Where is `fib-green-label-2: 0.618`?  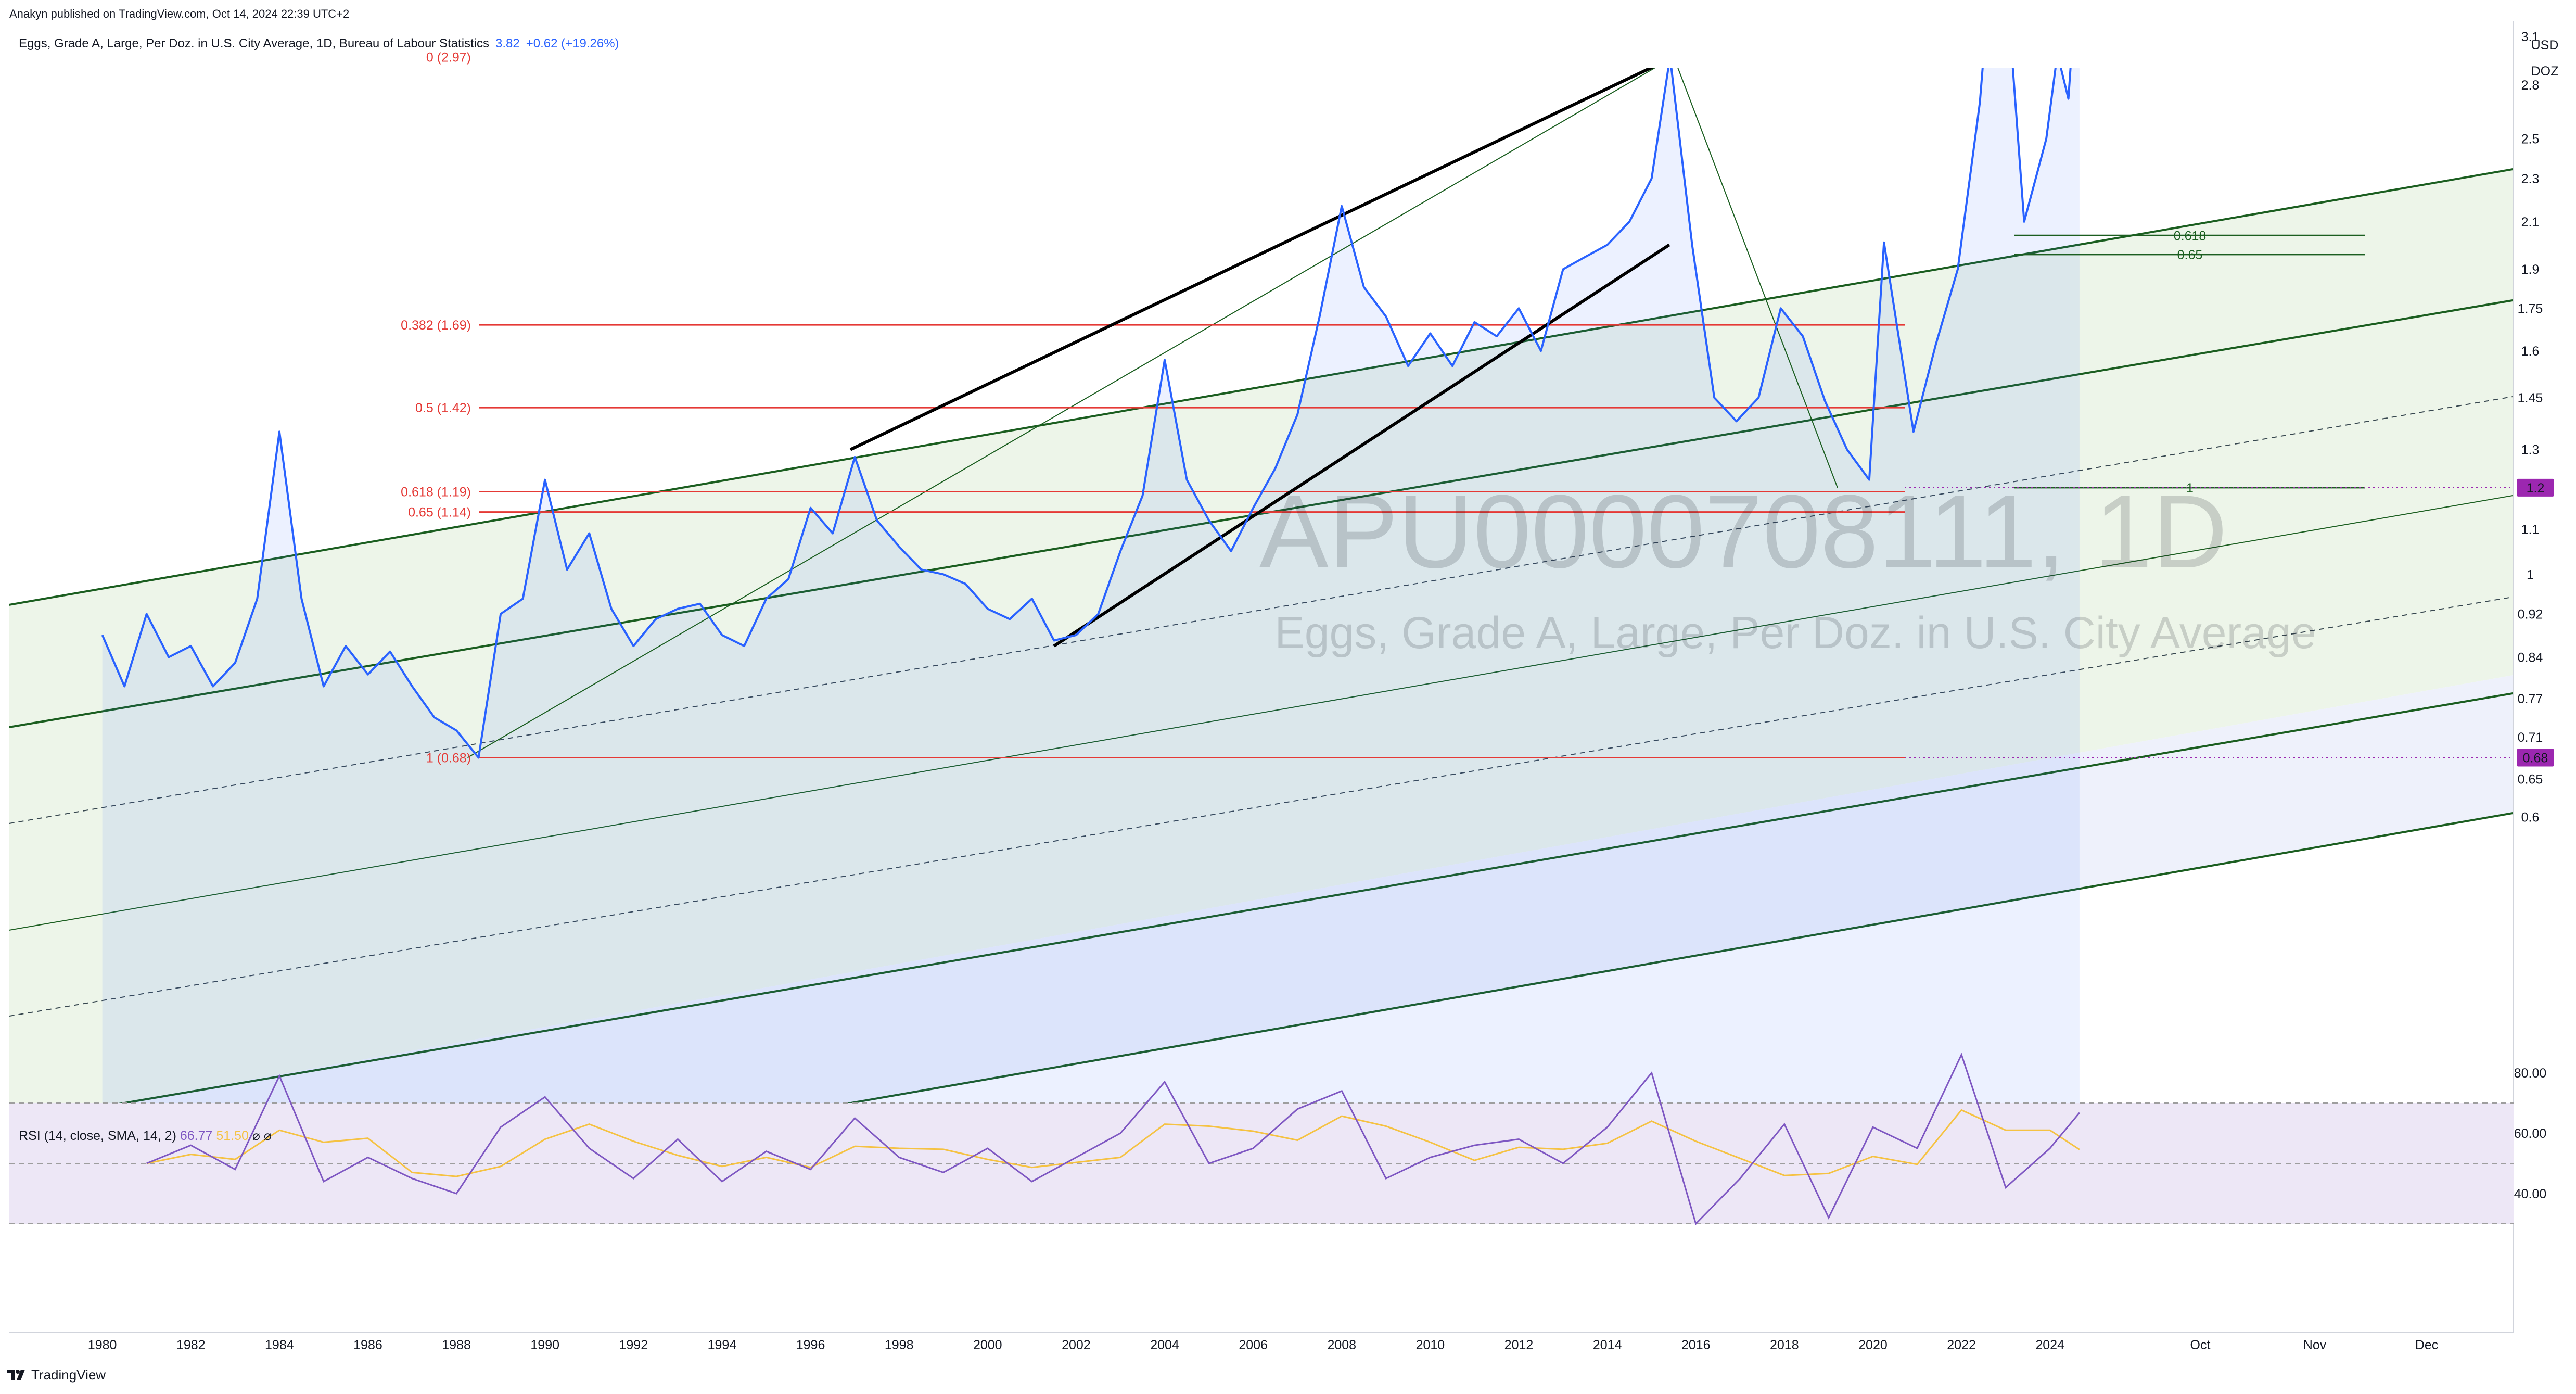
fib-green-label-2: 0.618 is located at coordinates (2190, 236).